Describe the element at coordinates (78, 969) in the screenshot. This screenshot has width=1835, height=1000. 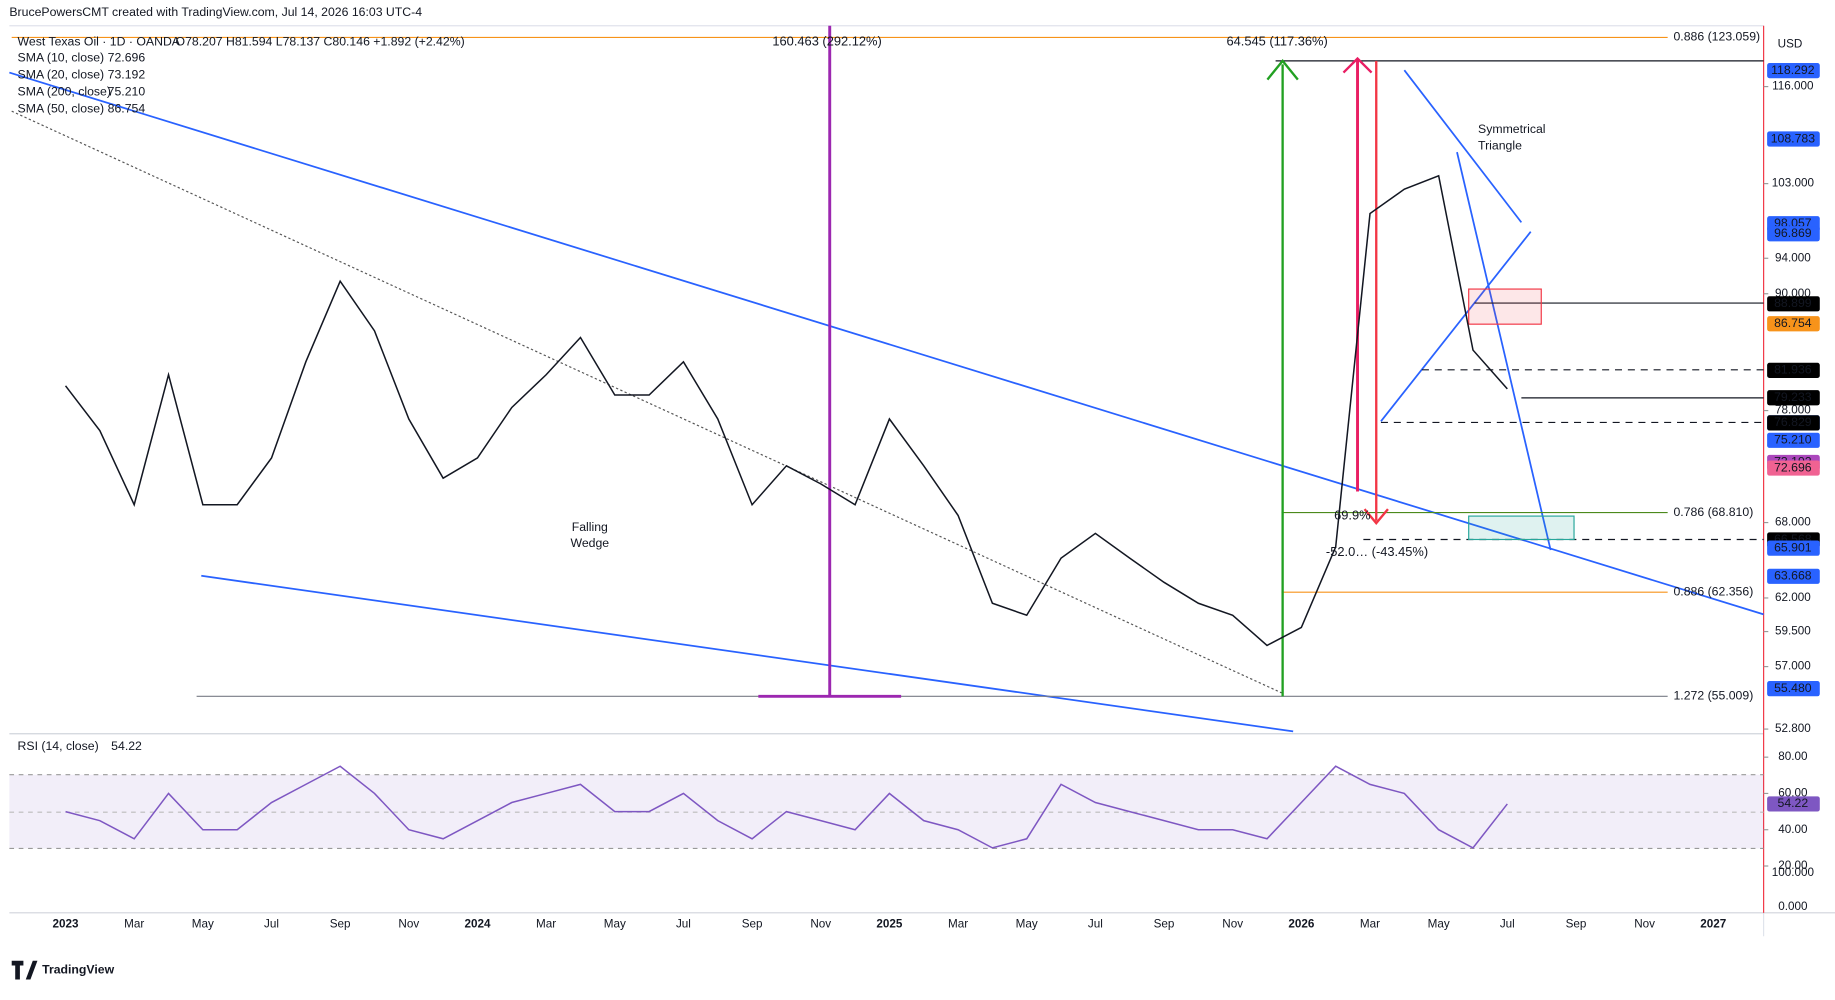
I see `brand: TradingView` at that location.